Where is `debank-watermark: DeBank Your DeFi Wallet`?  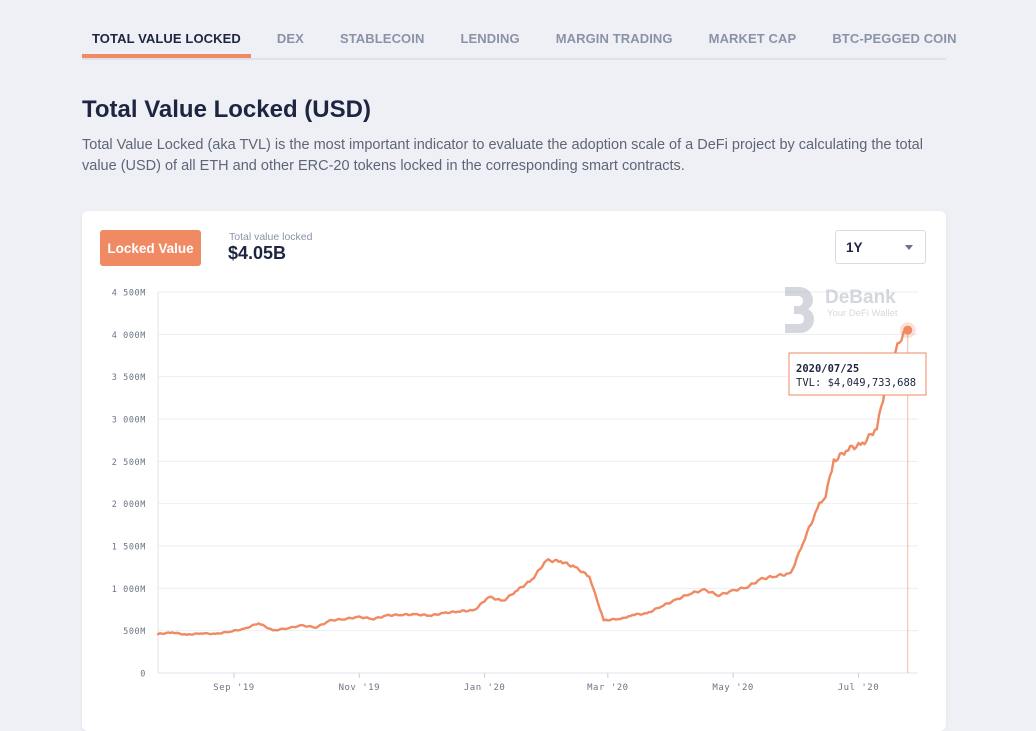
debank-watermark: DeBank Your DeFi Wallet is located at coordinates (841, 310).